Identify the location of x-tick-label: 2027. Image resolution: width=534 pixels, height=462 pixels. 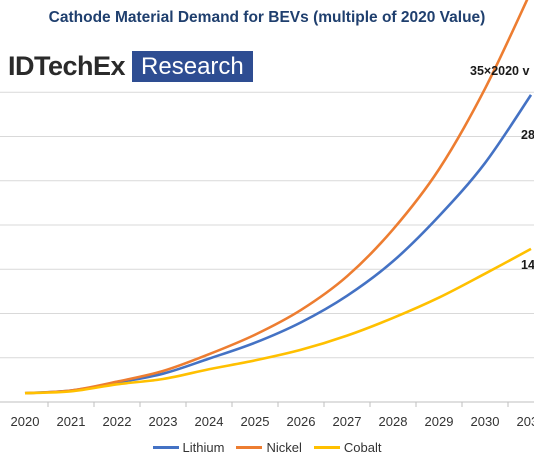
(347, 421).